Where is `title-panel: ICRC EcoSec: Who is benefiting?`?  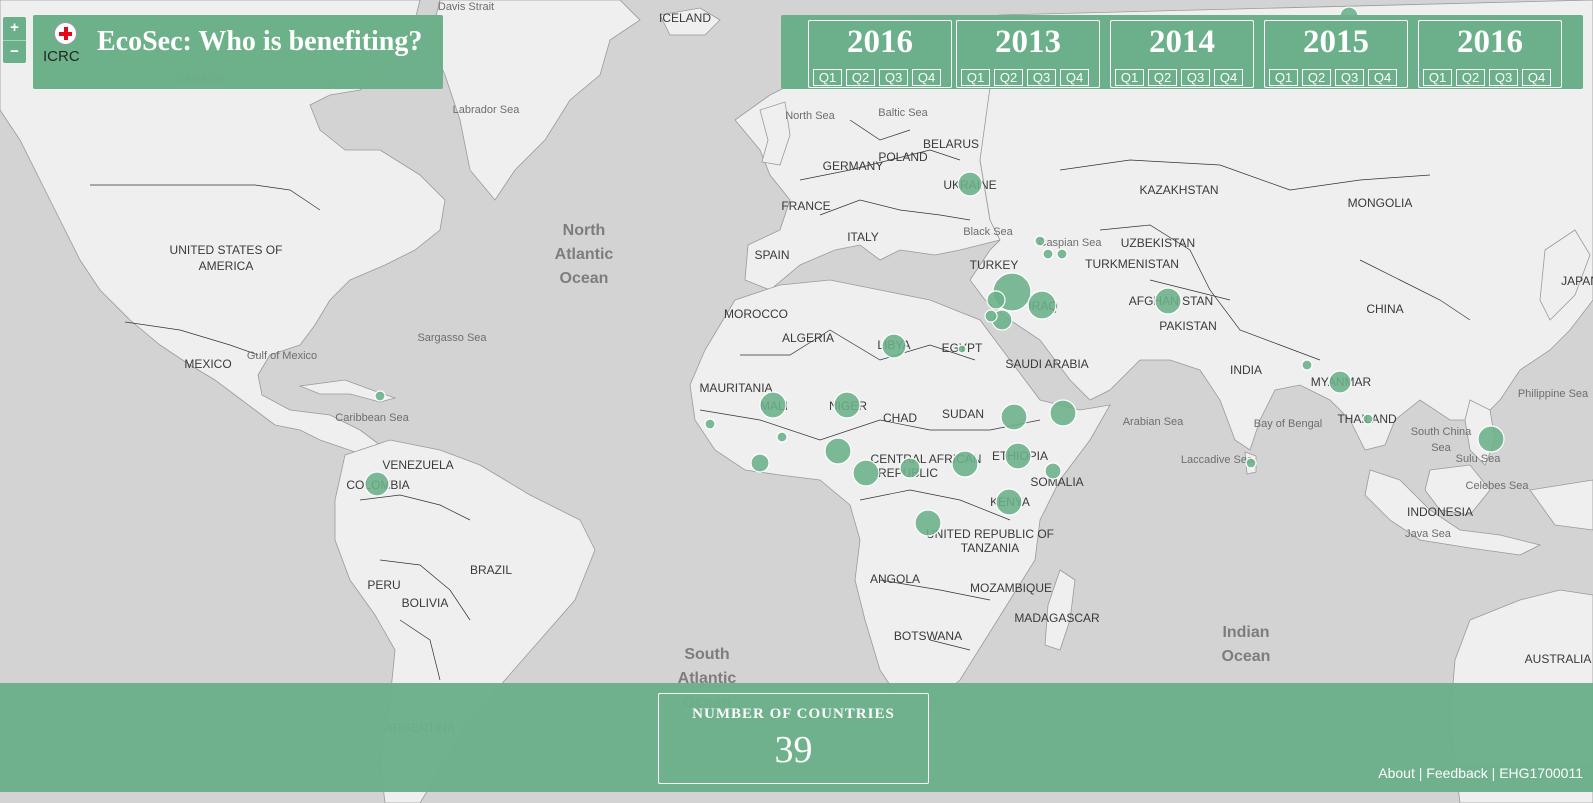
title-panel: ICRC EcoSec: Who is benefiting? is located at coordinates (238, 52).